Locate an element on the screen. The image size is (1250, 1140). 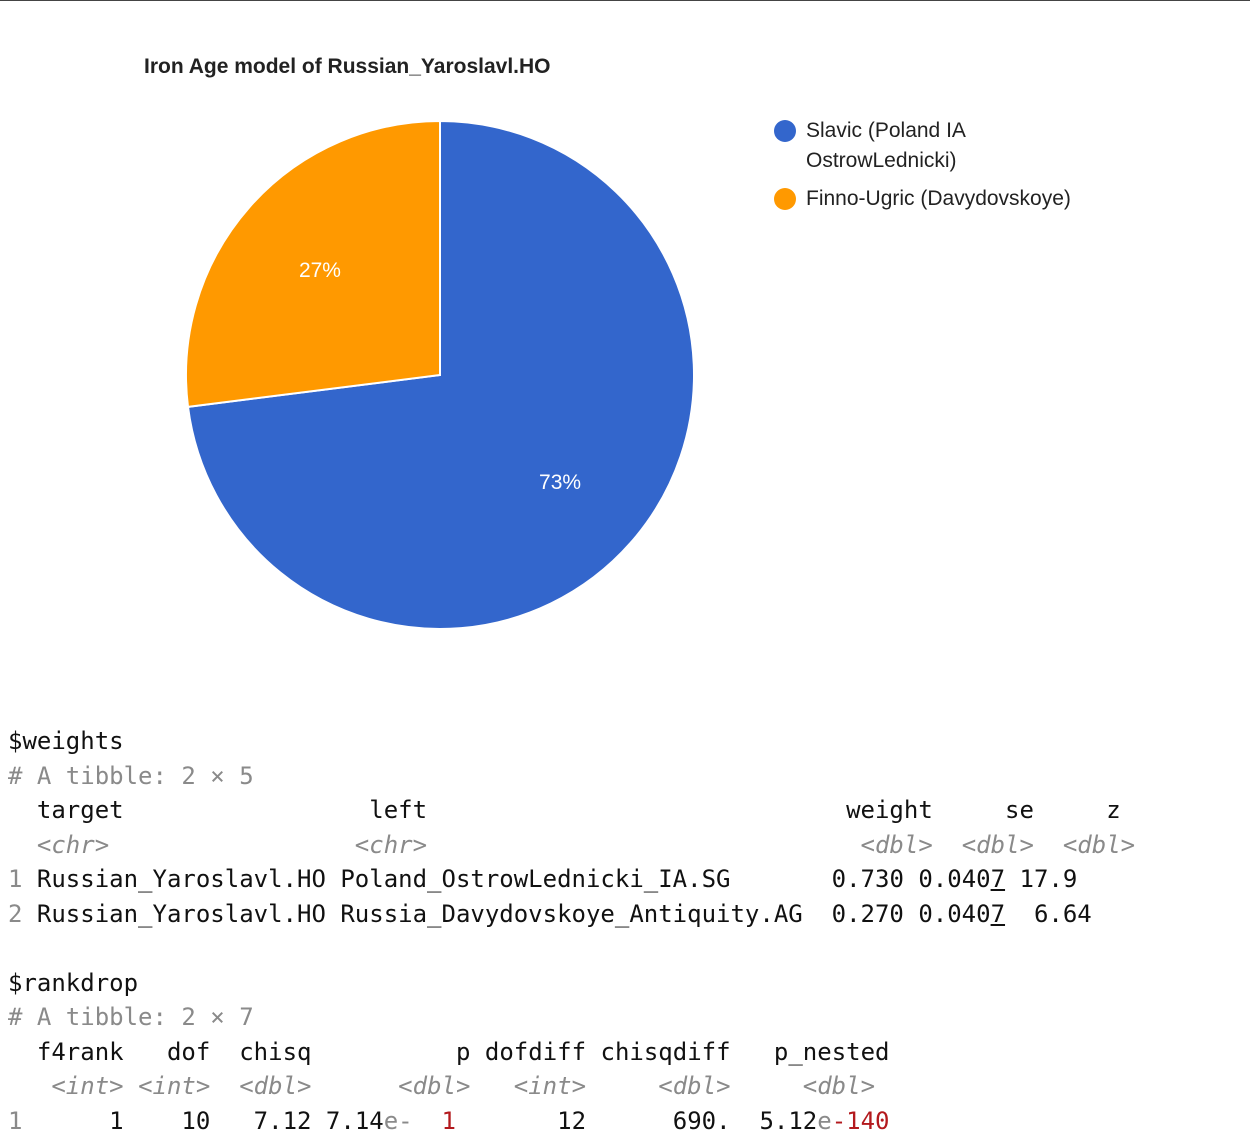
weights-tibble-info: # A tibble: 2 × 5 is located at coordinates (131, 775).